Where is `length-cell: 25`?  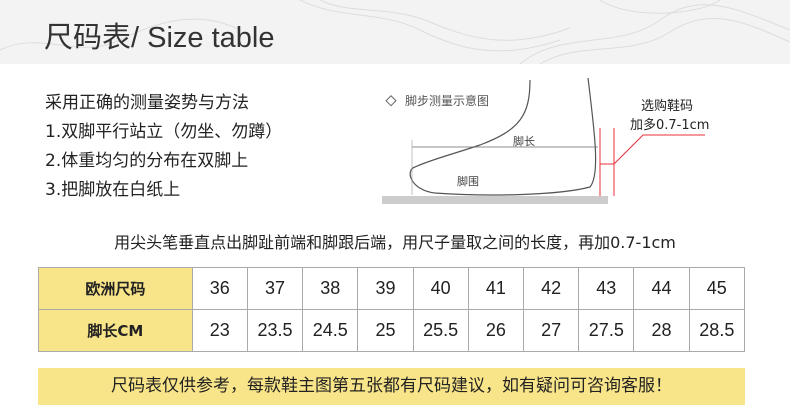 length-cell: 25 is located at coordinates (385, 330).